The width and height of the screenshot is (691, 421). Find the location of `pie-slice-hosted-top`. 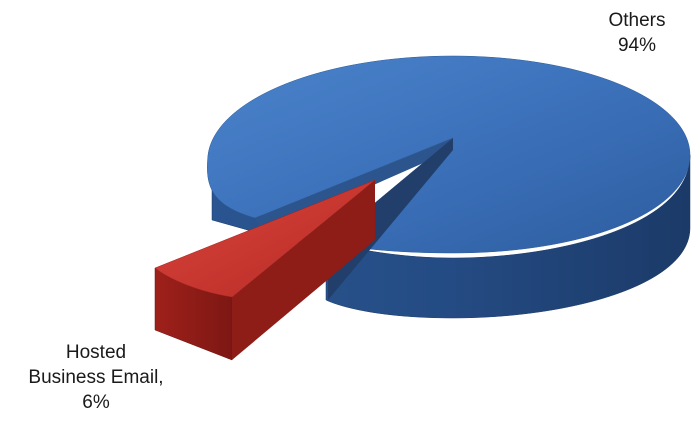

pie-slice-hosted-top is located at coordinates (265, 238).